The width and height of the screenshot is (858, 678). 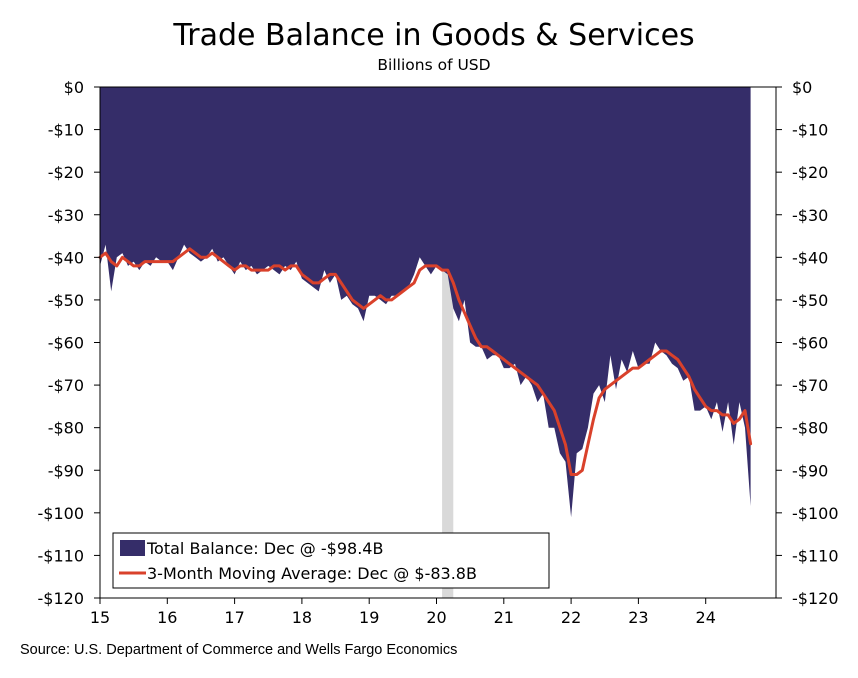 I want to click on x-tick-label: 22, so click(x=571, y=617).